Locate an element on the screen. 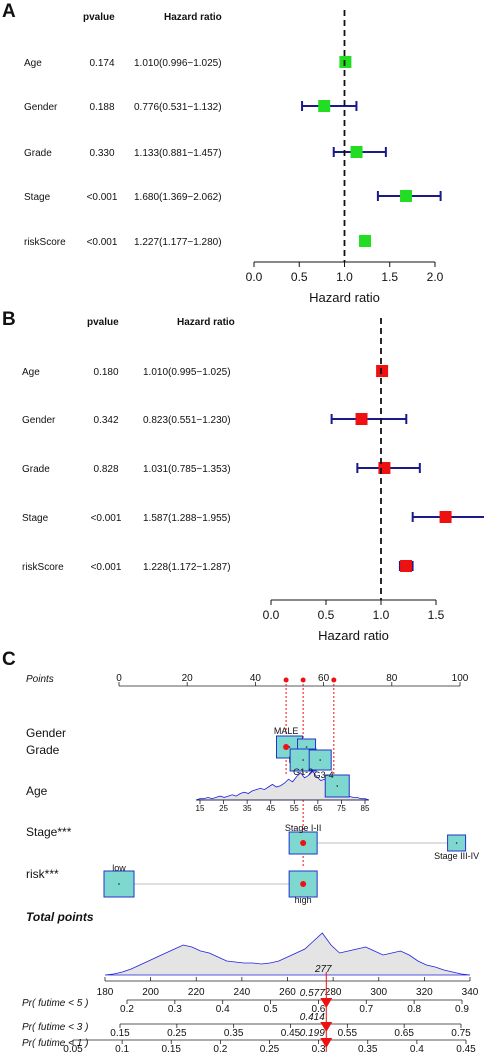 The image size is (484, 1057). prob-tick-label: 0.65 is located at coordinates (404, 1033).